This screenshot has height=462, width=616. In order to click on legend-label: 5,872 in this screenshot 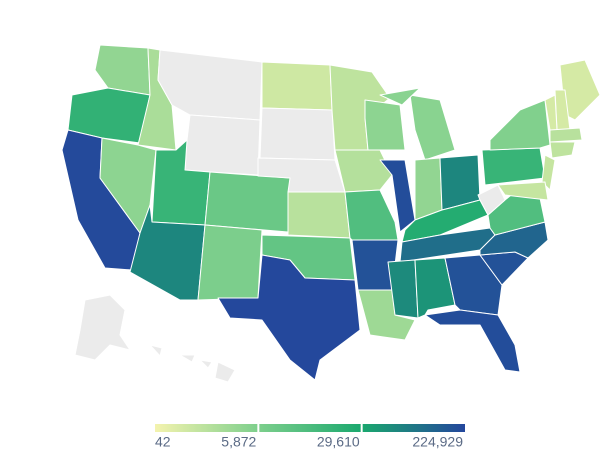, I will do `click(238, 442)`.